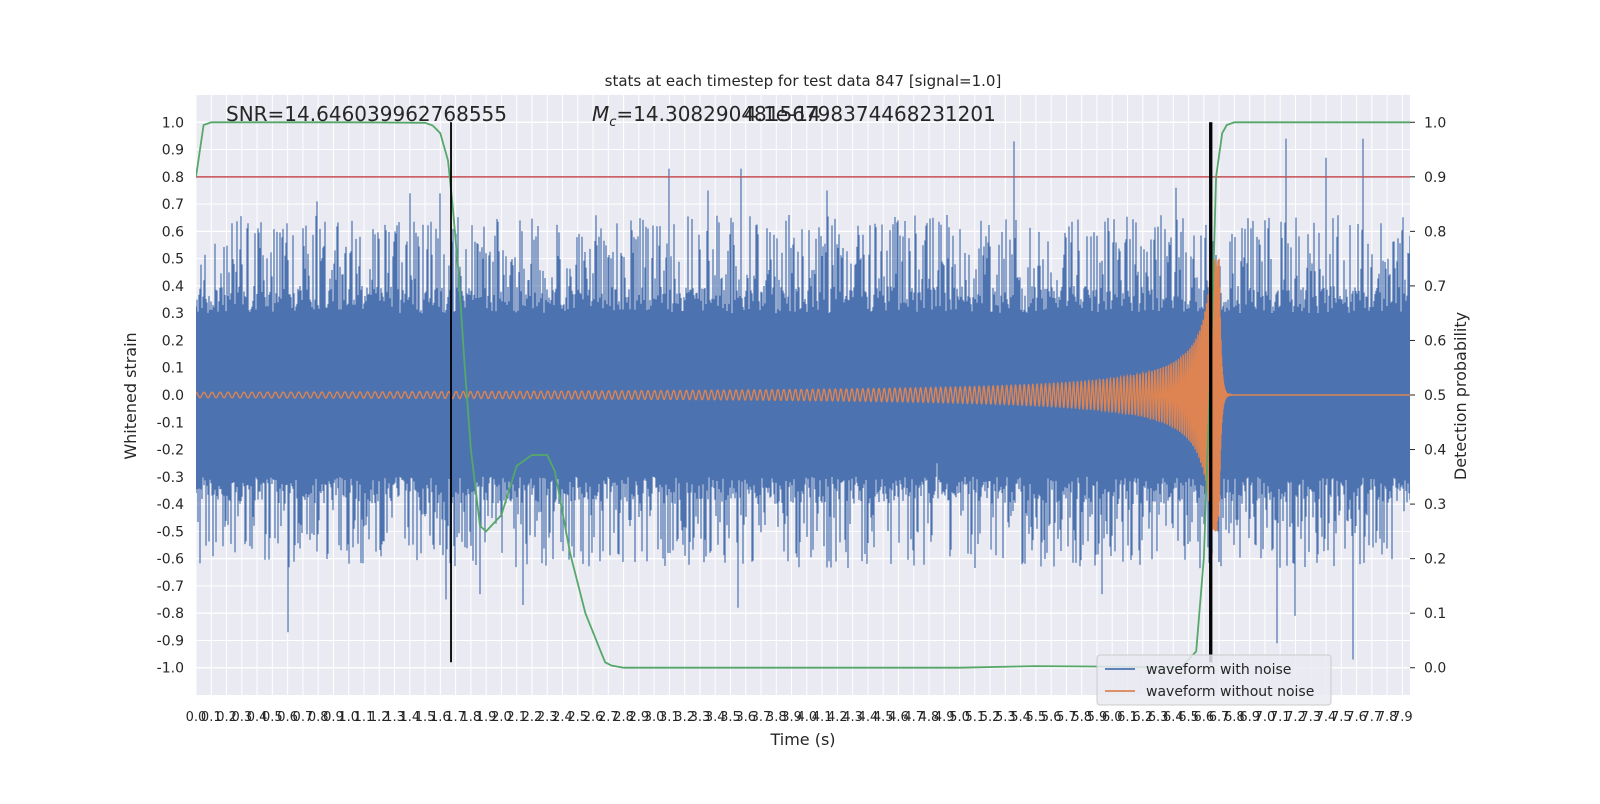 This screenshot has height=804, width=1600. I want to click on x-tick-label: 3.8, so click(776, 717).